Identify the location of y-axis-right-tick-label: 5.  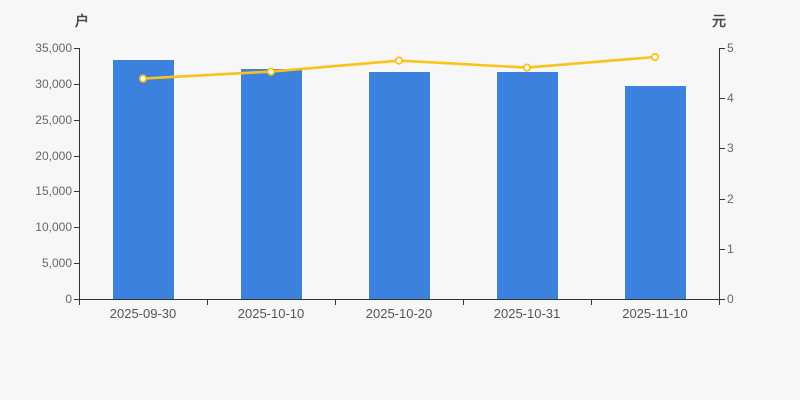
(730, 48).